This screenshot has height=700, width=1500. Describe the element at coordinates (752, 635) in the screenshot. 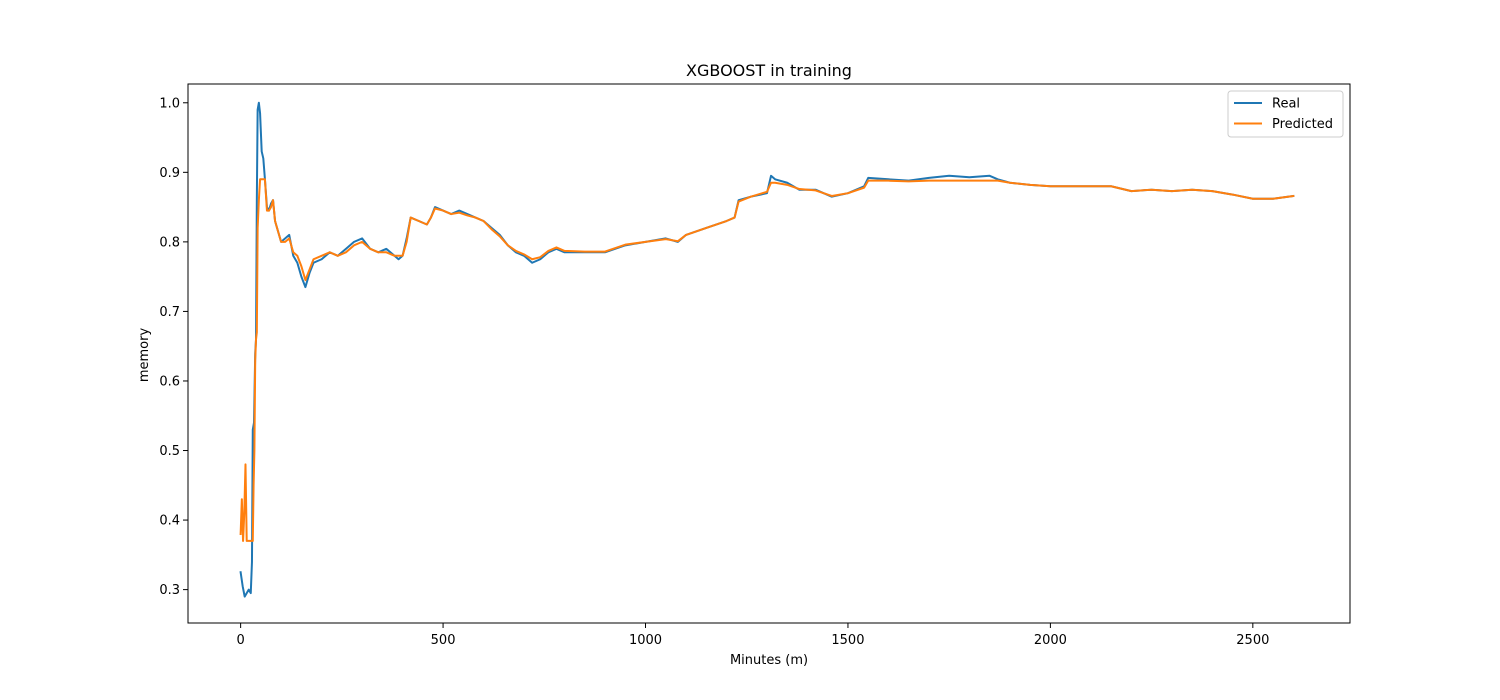

I see `x-axis: 0 500 1000 1500 2000 2500` at that location.